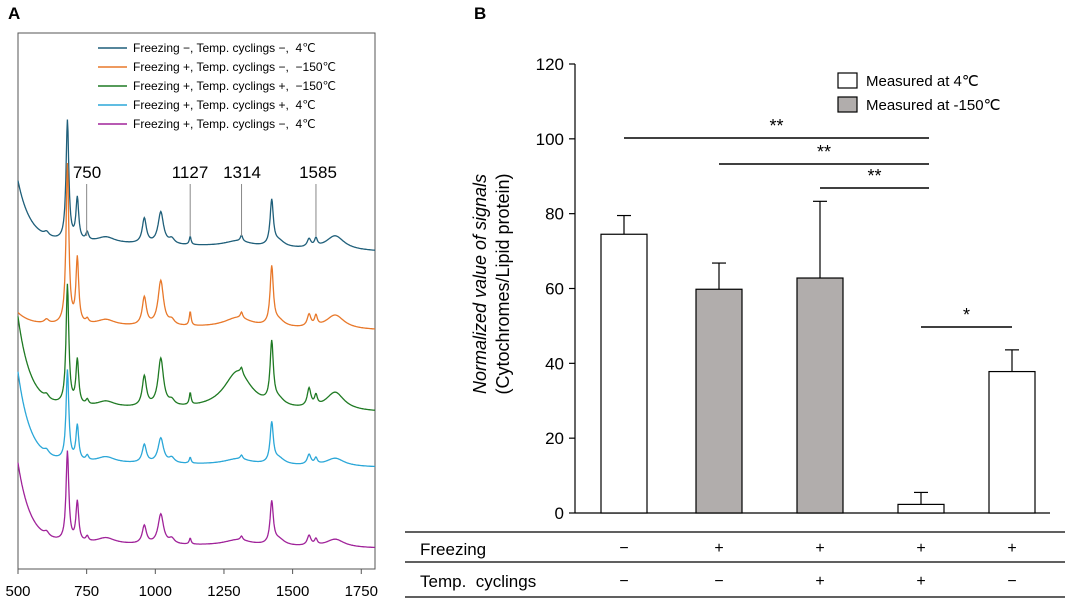 The width and height of the screenshot is (1065, 600). Describe the element at coordinates (234, 86) in the screenshot. I see `legend-label-3: Freezing +, Temp. cyclings +, −150℃` at that location.